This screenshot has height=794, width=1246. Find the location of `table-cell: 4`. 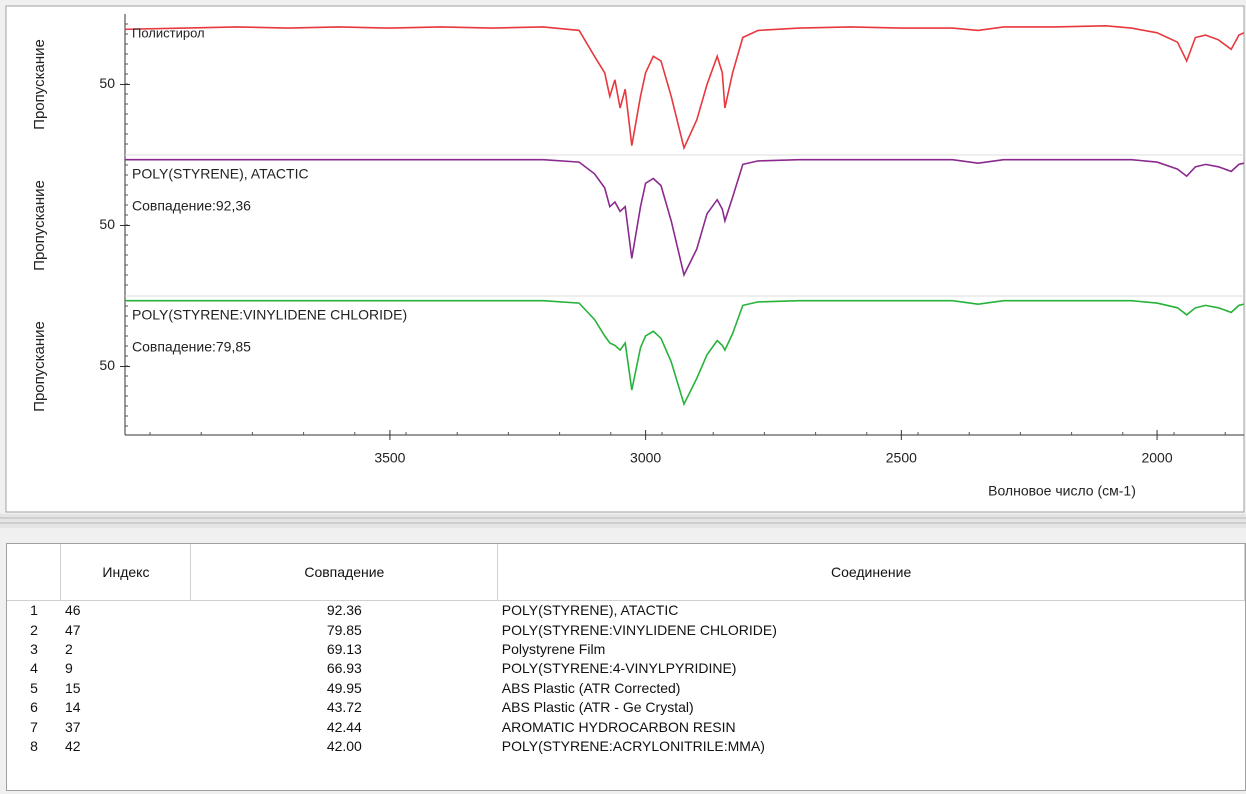

table-cell: 4 is located at coordinates (34, 668).